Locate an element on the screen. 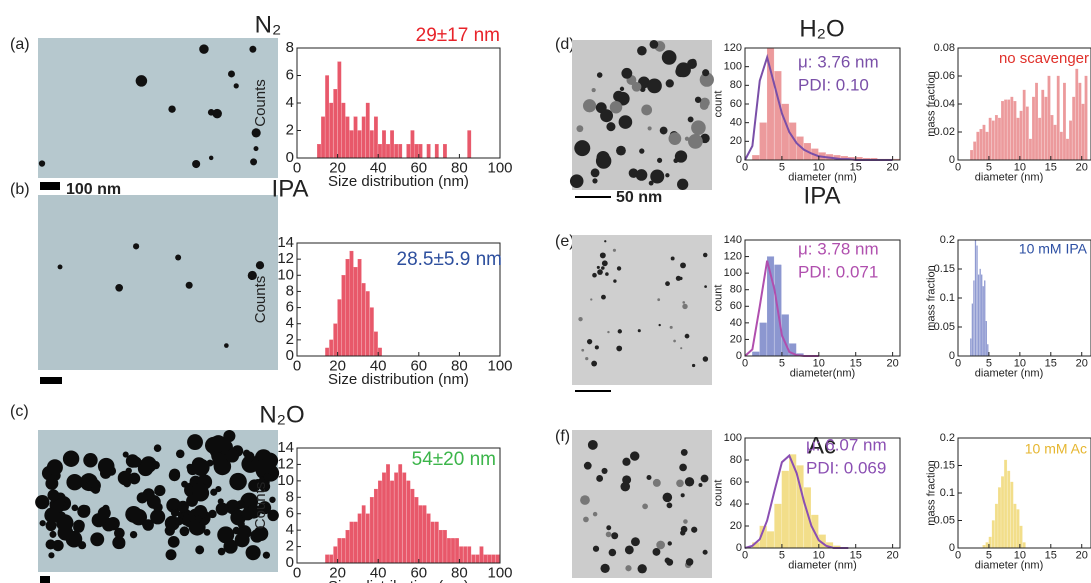 This screenshot has height=583, width=1091. y-axis-label: Counts is located at coordinates (260, 103).